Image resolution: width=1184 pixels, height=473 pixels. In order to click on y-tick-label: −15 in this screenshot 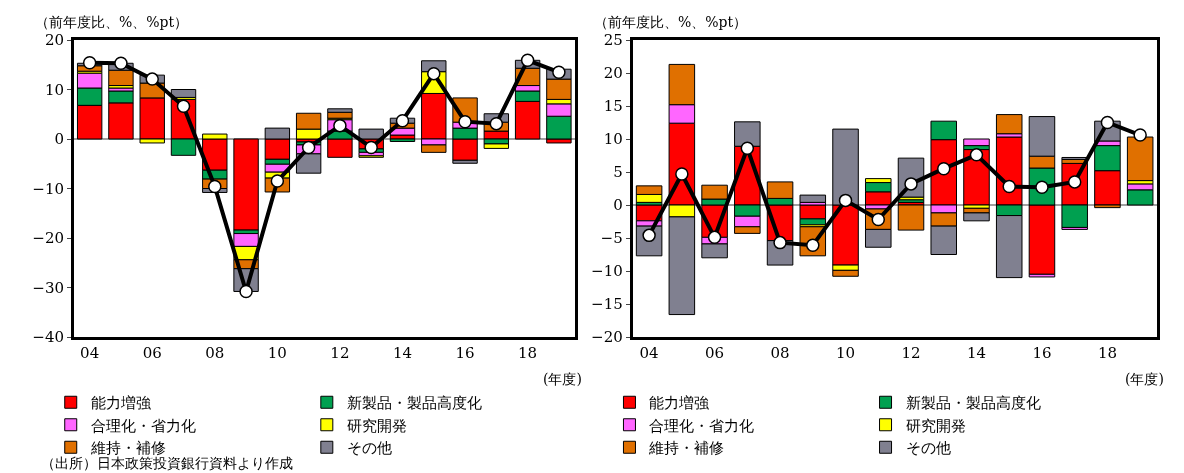, I will do `click(607, 304)`.